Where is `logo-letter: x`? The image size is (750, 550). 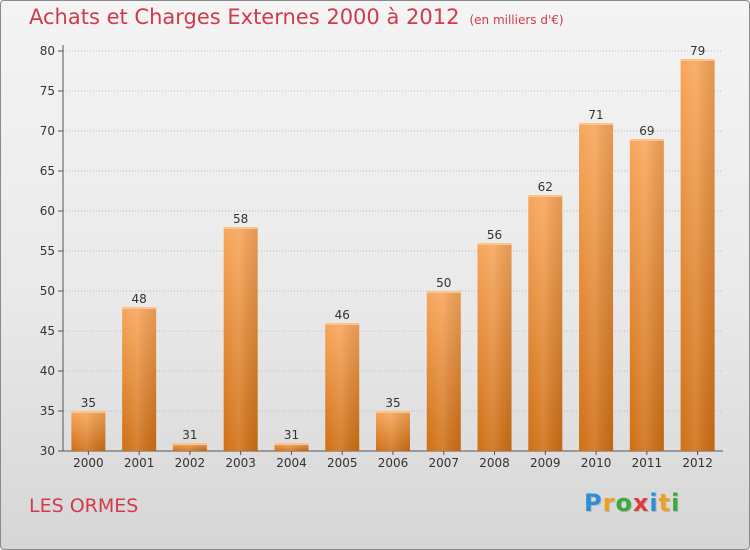 logo-letter: x is located at coordinates (641, 503).